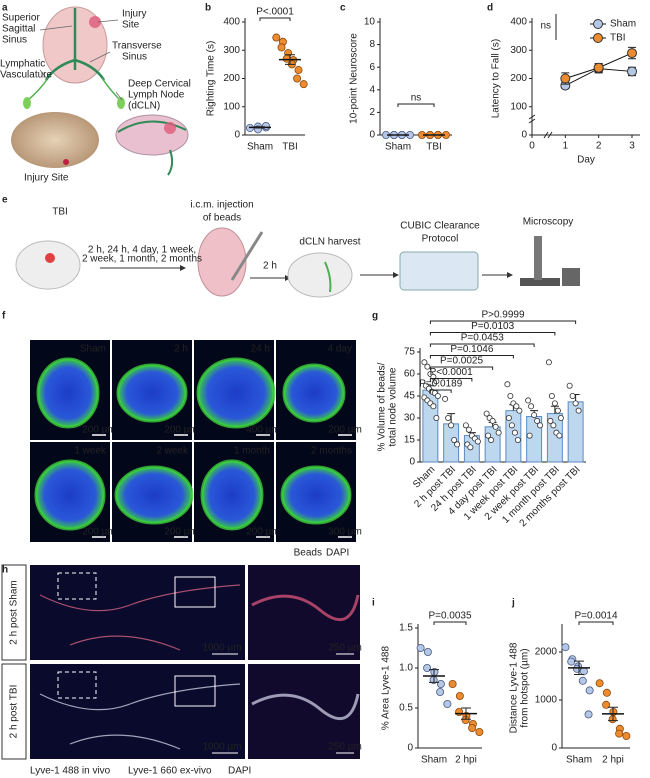  I want to click on step-label: 2 h, 24 h, 4 day, 1 week,, so click(142, 250).